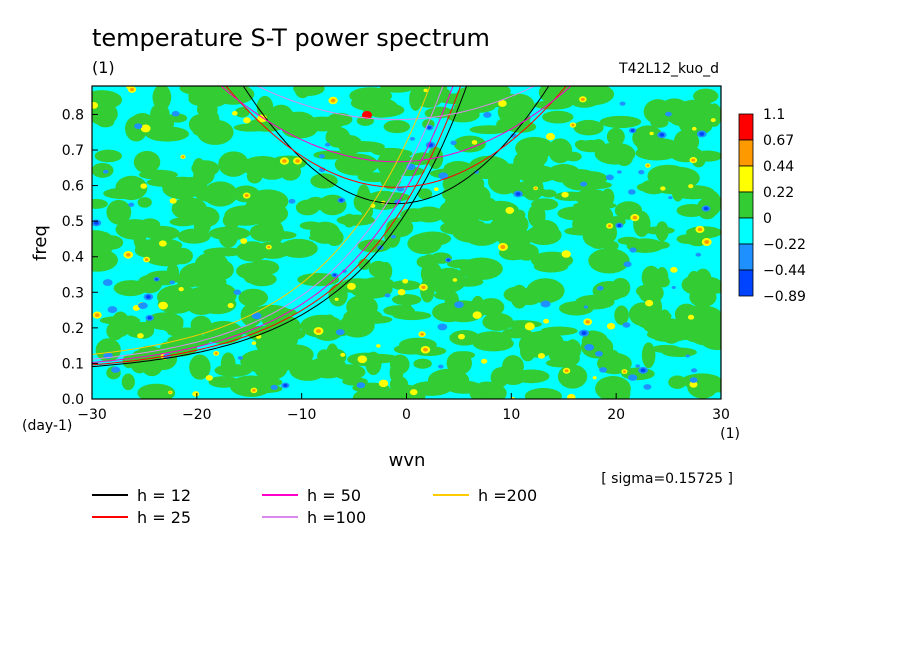 This screenshot has width=904, height=654. What do you see at coordinates (103, 67) in the screenshot?
I see `unit-label: (1)` at bounding box center [103, 67].